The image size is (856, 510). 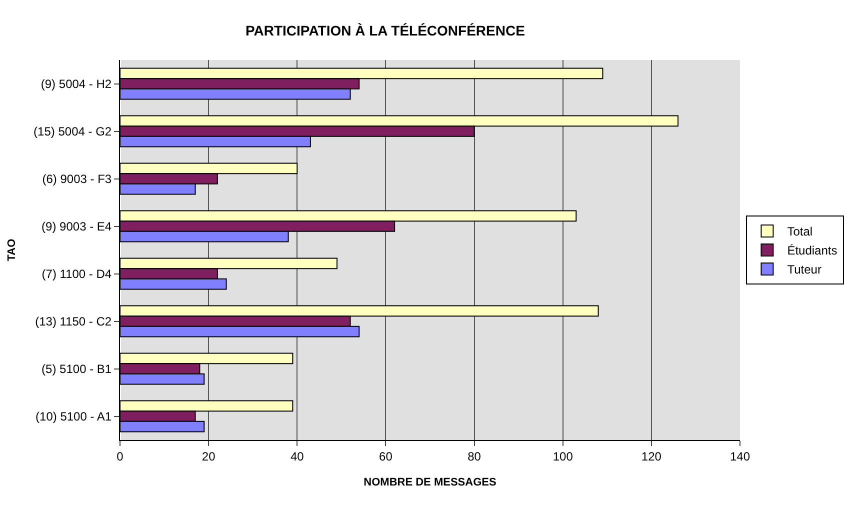 I want to click on legend-label: Étudiants, so click(x=812, y=251).